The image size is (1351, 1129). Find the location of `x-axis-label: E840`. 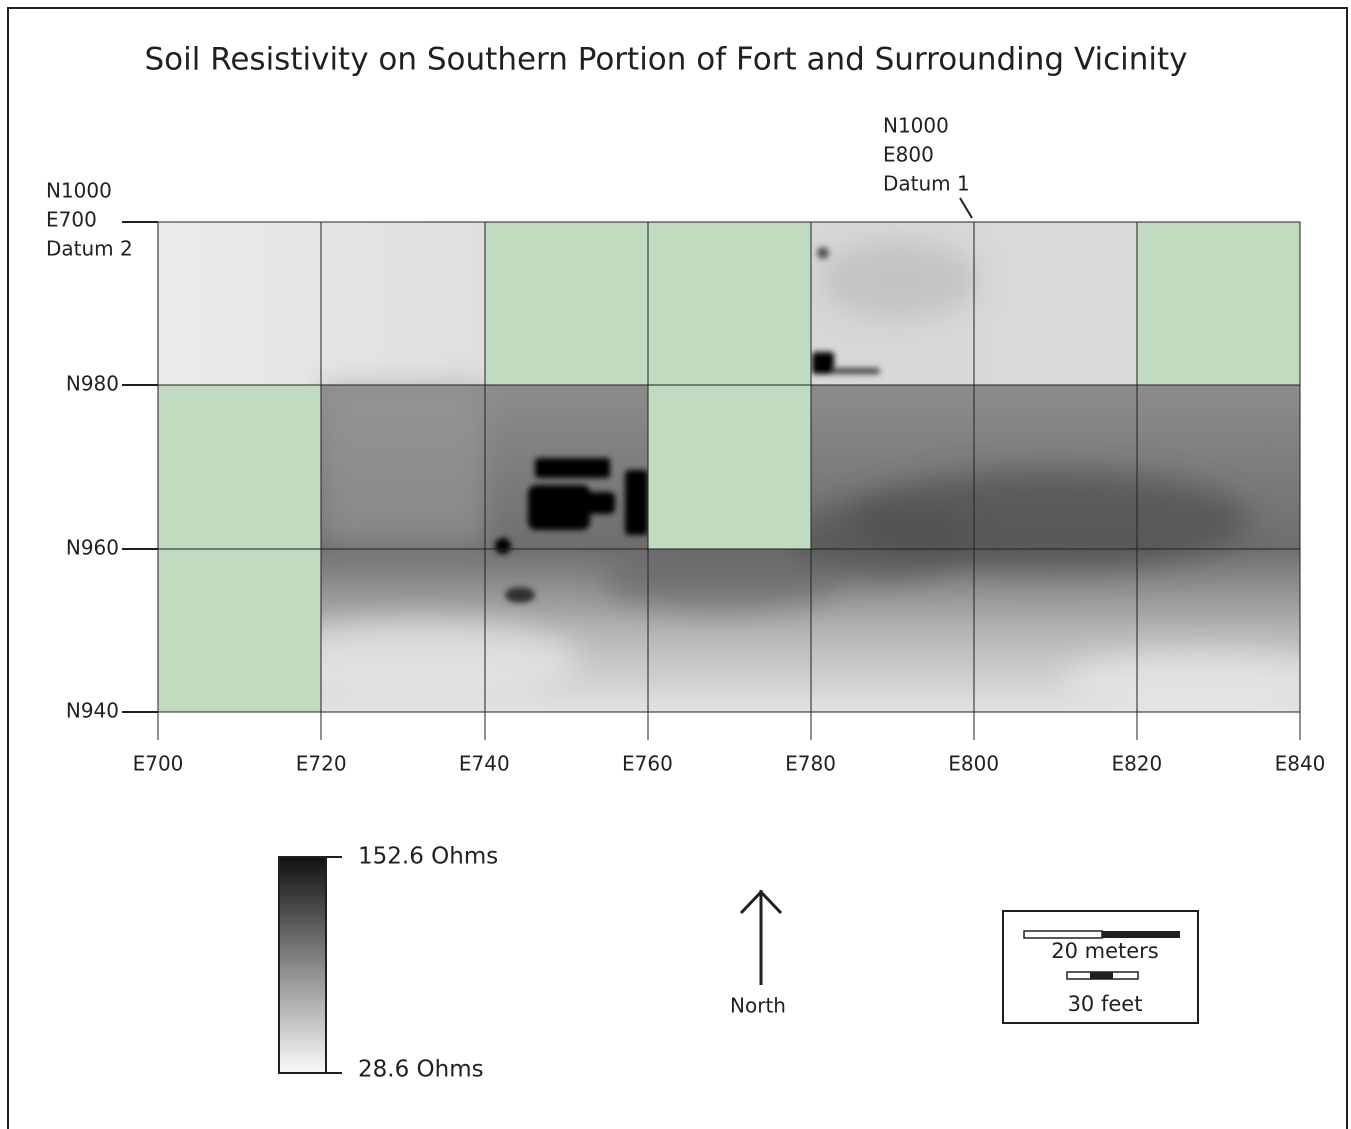

x-axis-label: E840 is located at coordinates (1300, 764).